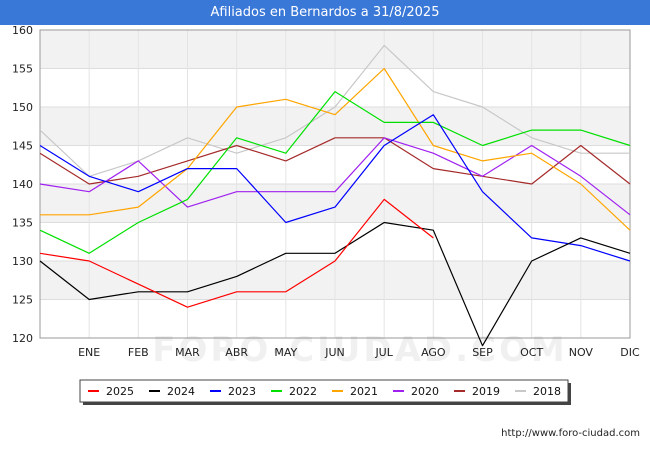  Describe the element at coordinates (22, 146) in the screenshot. I see `y-tick-label: 145` at that location.